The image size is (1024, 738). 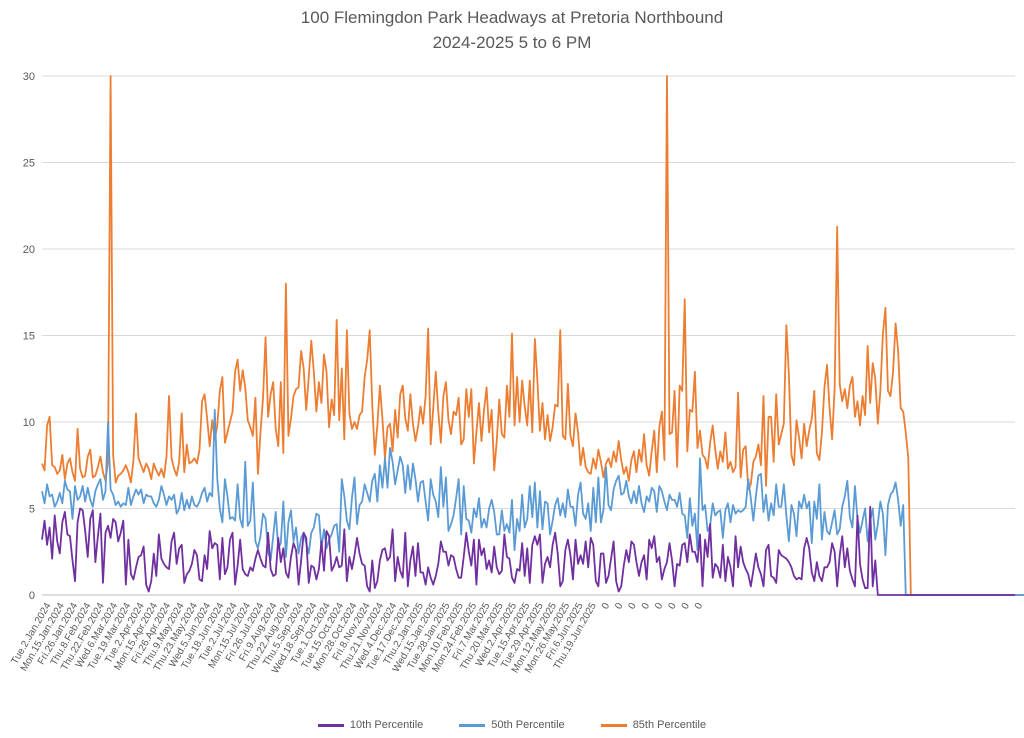 What do you see at coordinates (613, 725) in the screenshot?
I see `legend-swatch-85th` at bounding box center [613, 725].